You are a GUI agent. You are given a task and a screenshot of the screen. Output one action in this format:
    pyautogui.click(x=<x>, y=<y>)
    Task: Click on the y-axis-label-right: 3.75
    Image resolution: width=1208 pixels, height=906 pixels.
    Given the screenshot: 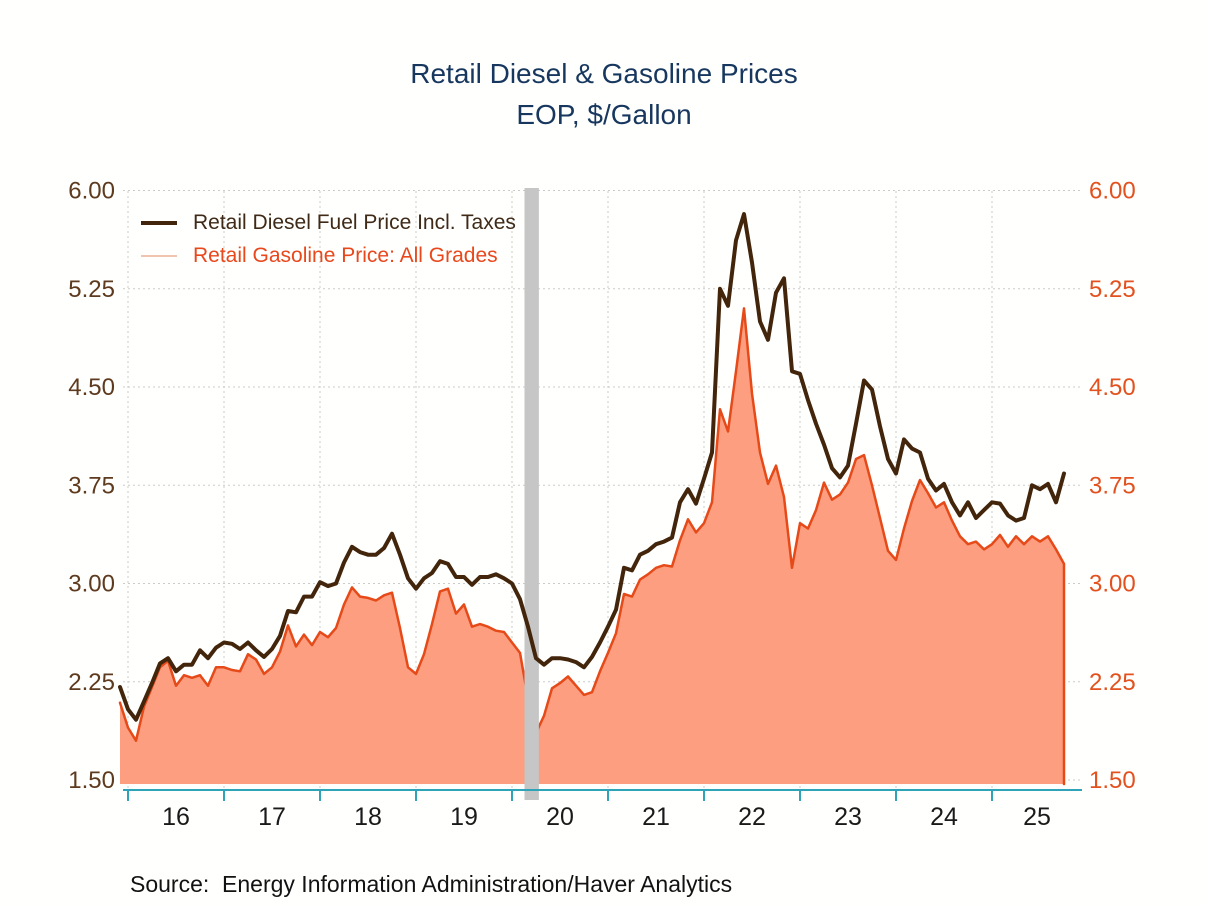 What is the action you would take?
    pyautogui.click(x=1112, y=485)
    